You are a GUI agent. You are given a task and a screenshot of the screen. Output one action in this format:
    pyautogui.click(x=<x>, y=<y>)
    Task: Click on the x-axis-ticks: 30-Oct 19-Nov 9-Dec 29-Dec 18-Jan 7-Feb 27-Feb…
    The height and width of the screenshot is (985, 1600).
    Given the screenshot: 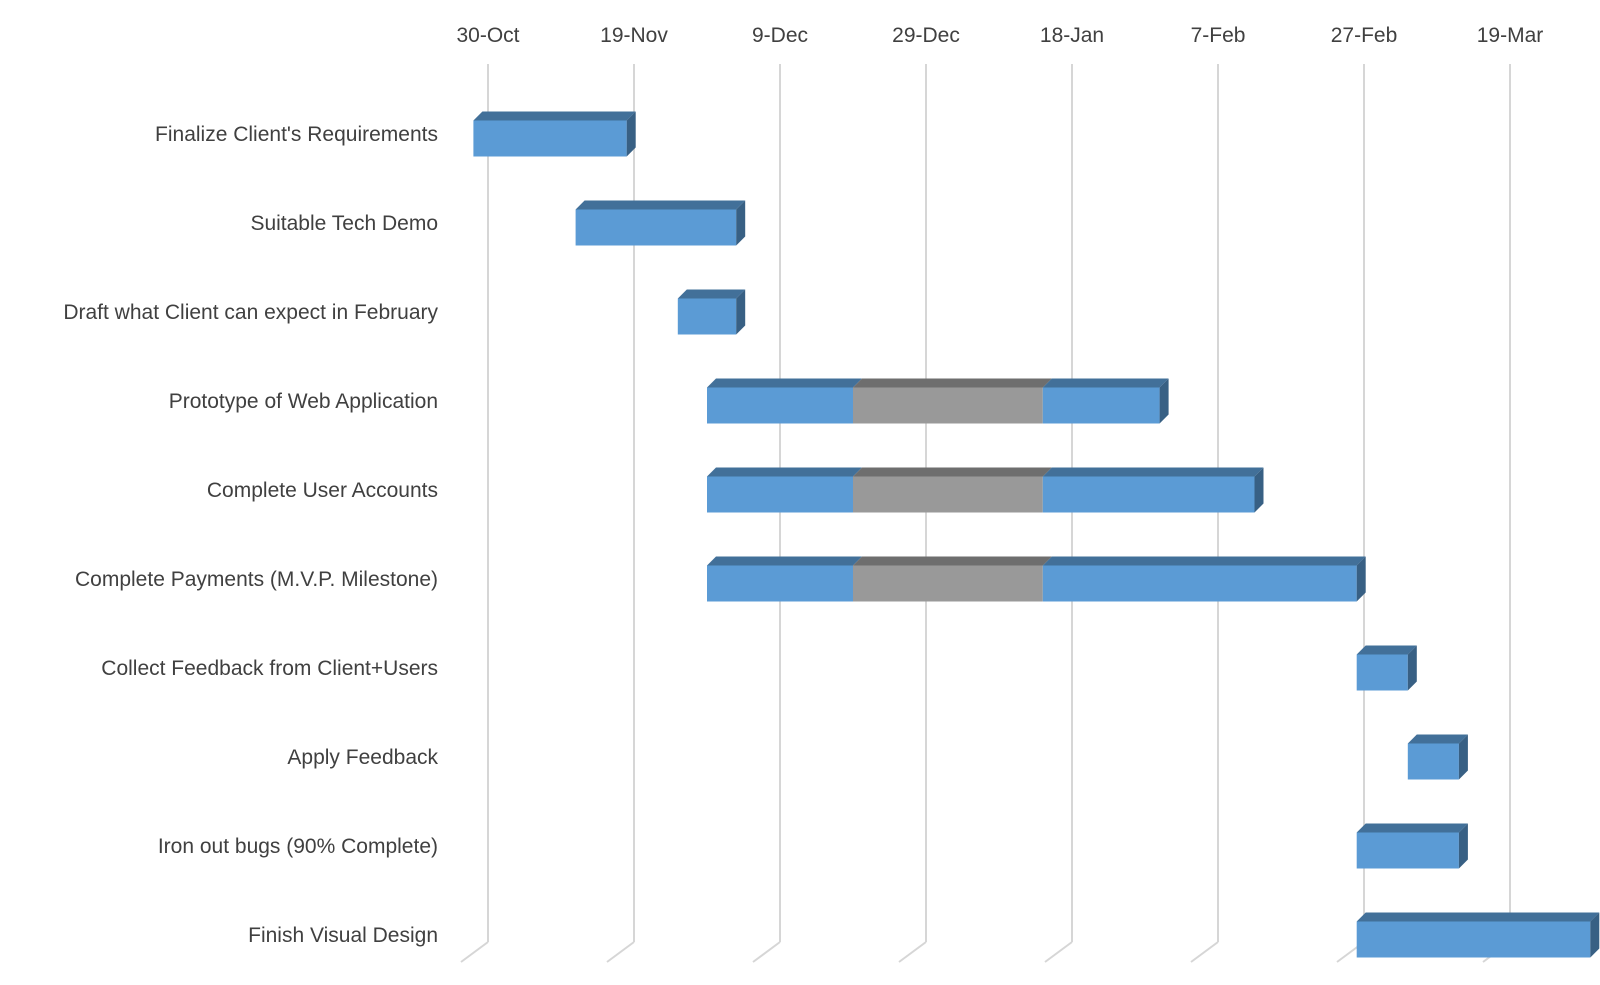 What is the action you would take?
    pyautogui.click(x=999, y=35)
    